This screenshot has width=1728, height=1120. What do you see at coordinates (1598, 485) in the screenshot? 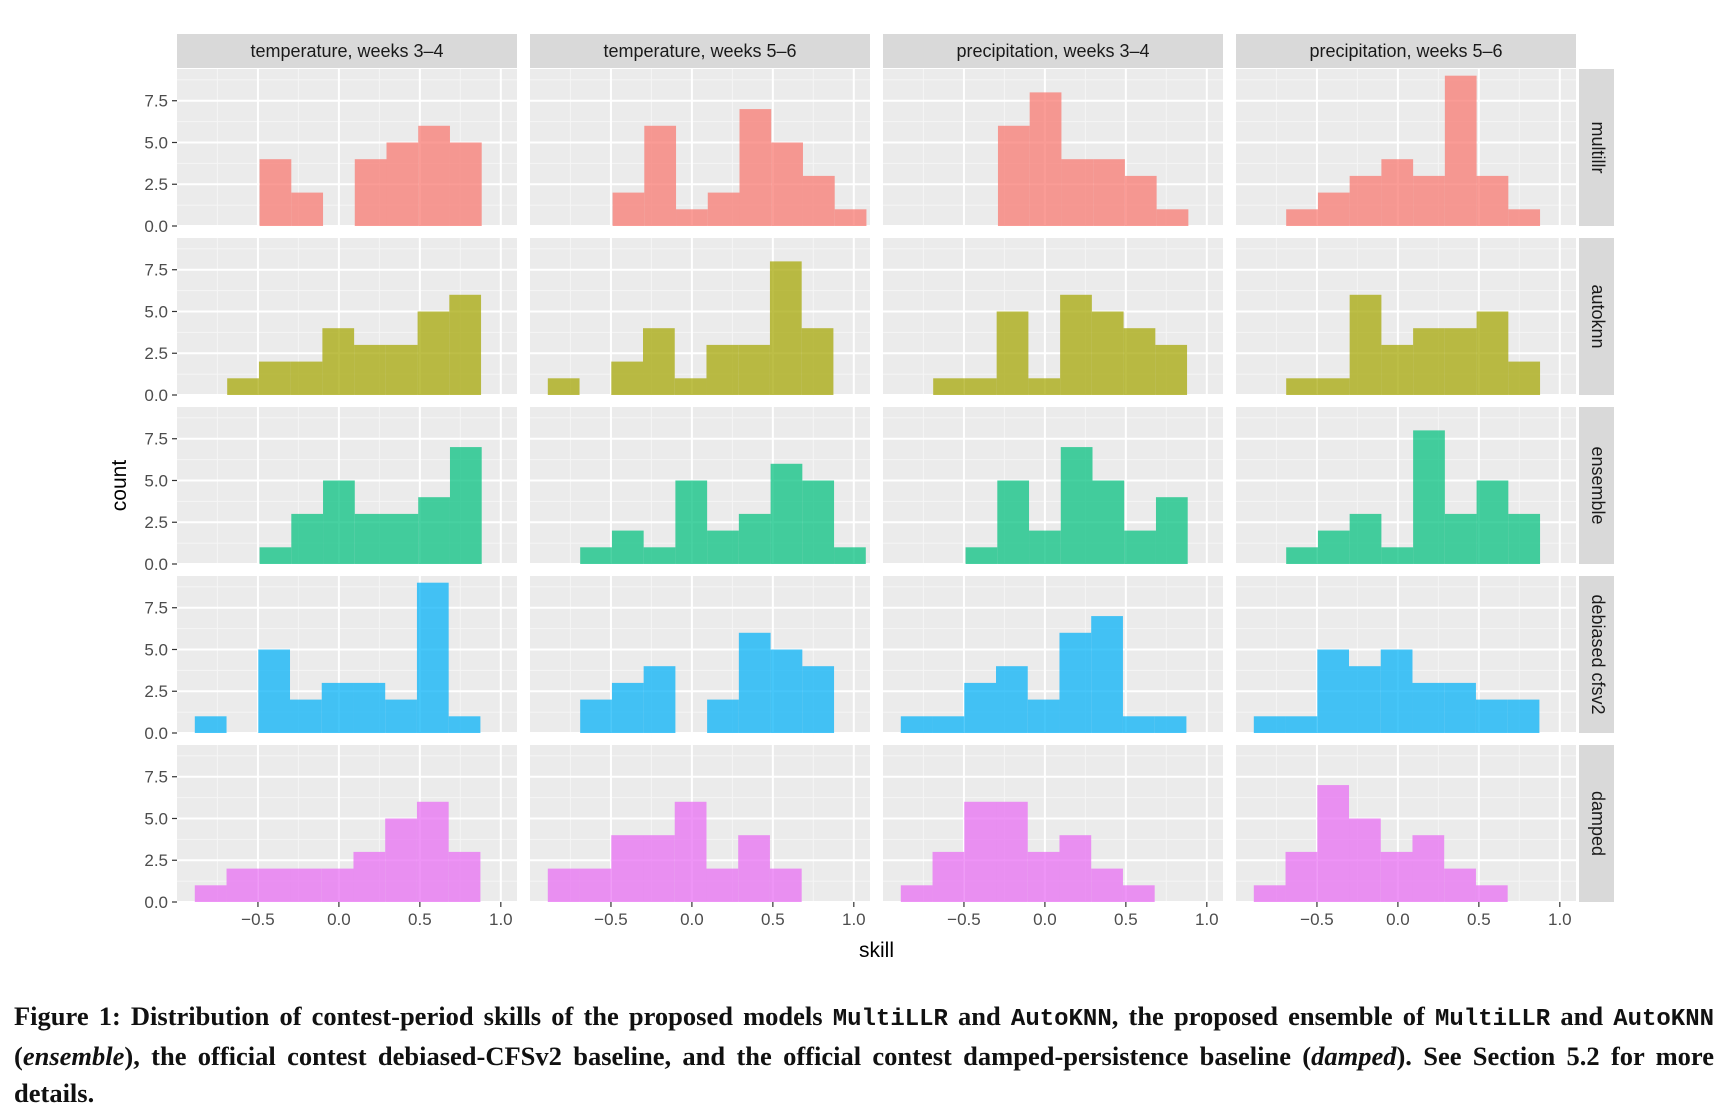
I see `row-strip-label: ensemble` at bounding box center [1598, 485].